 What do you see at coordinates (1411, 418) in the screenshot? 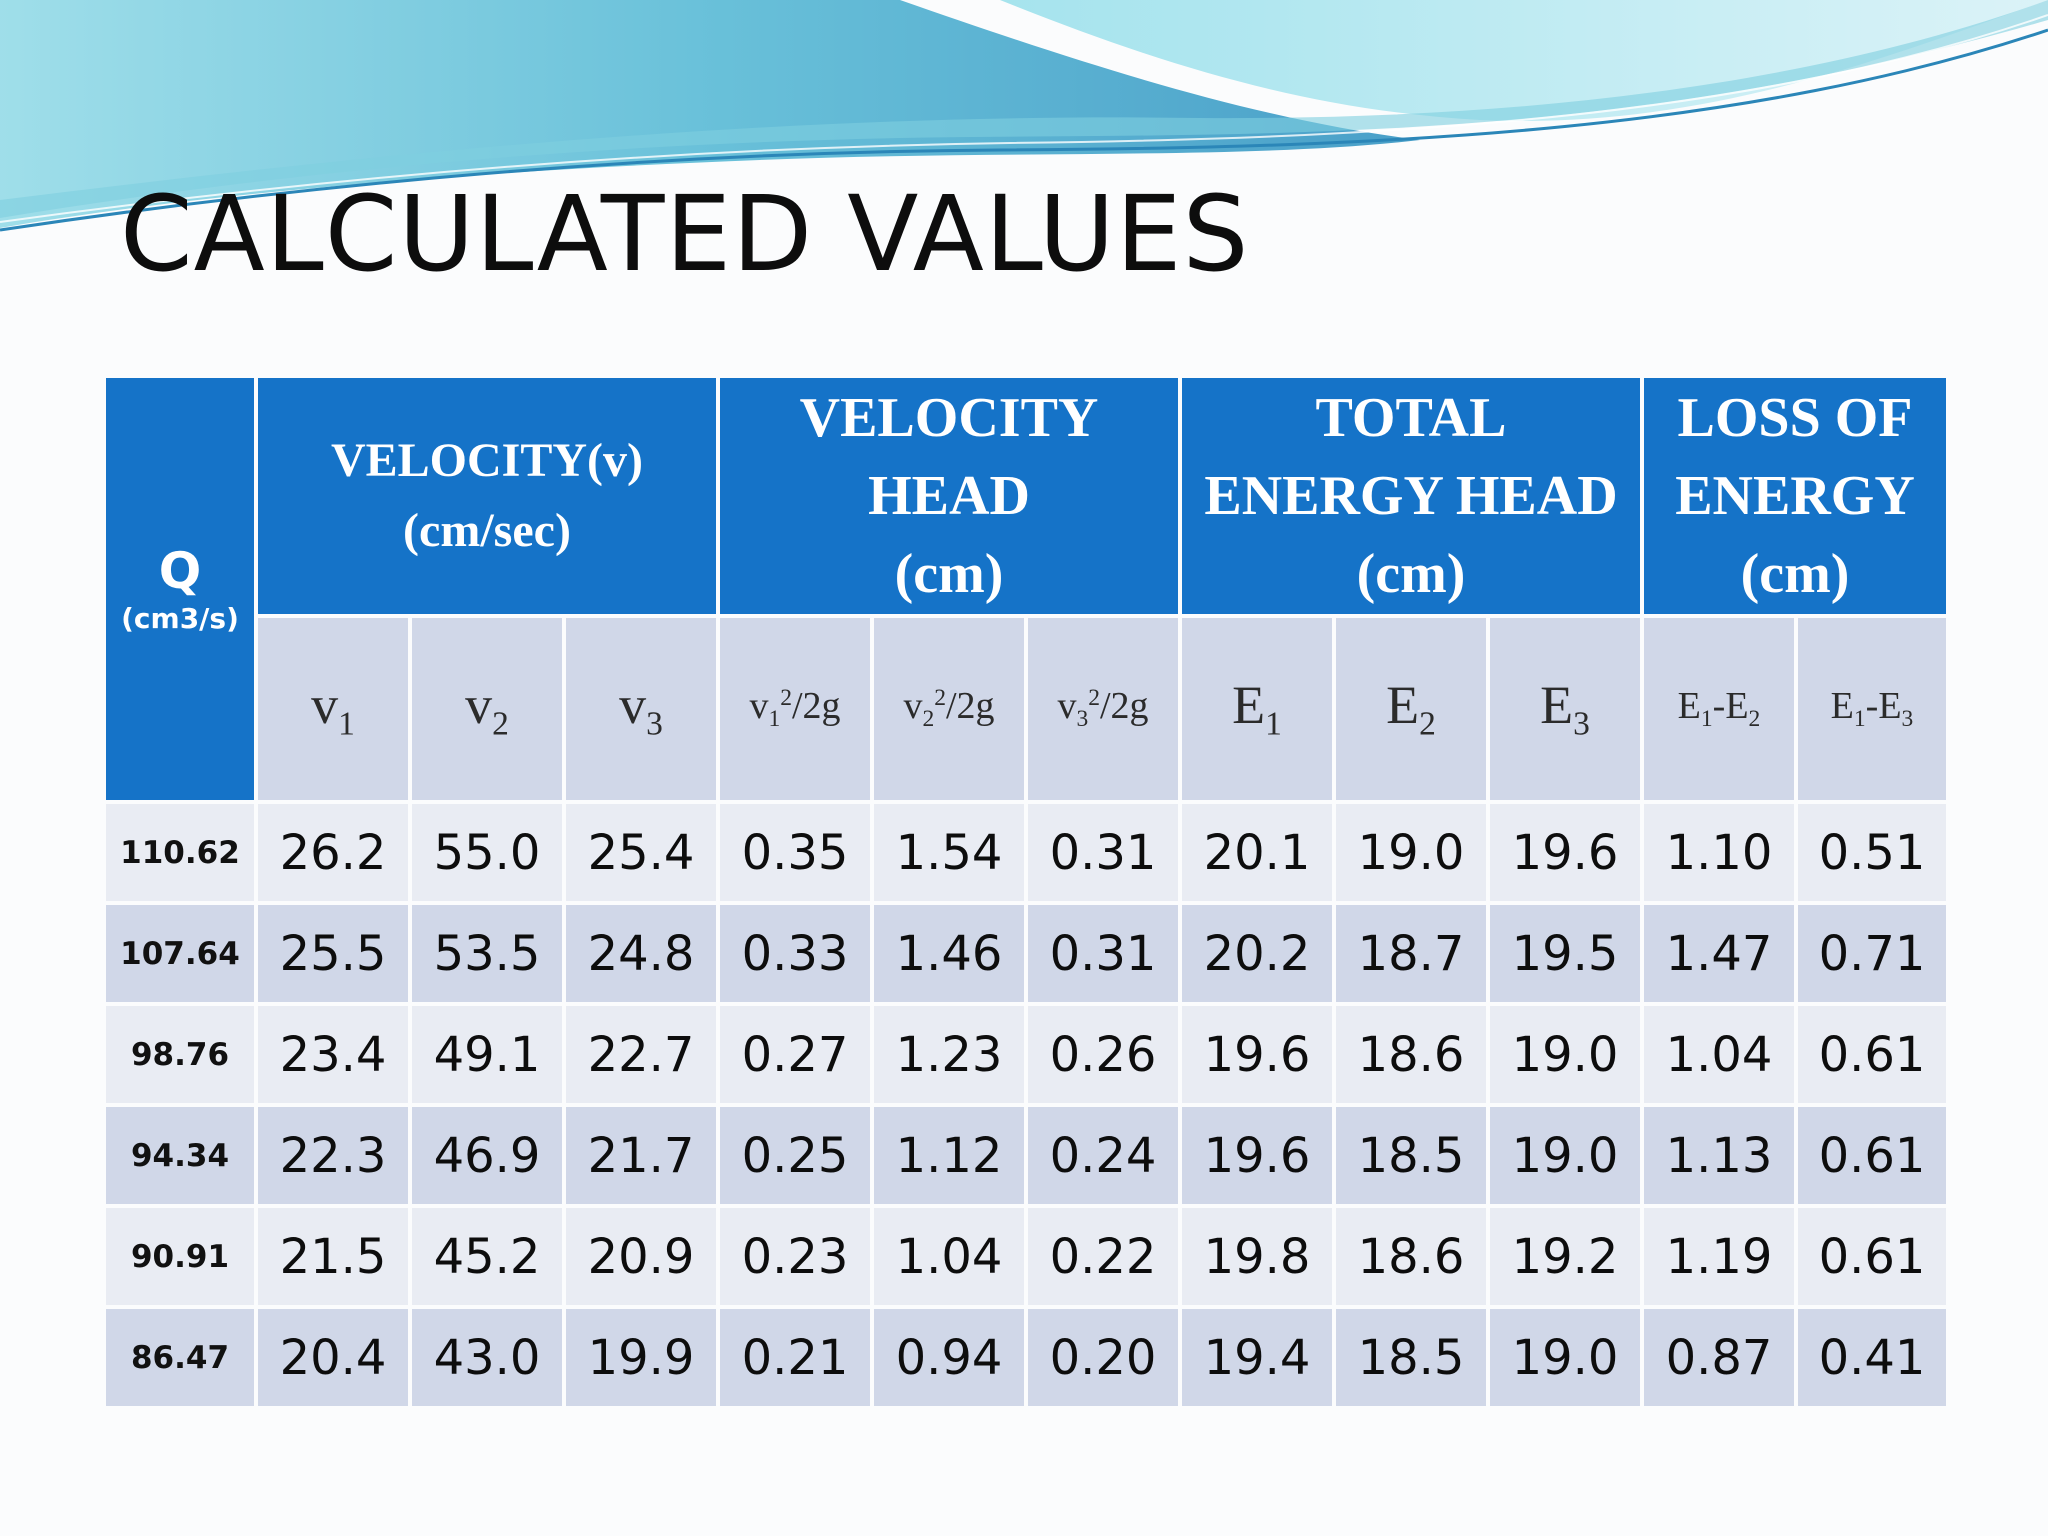
I see `total-energy-line1: TOTAL` at bounding box center [1411, 418].